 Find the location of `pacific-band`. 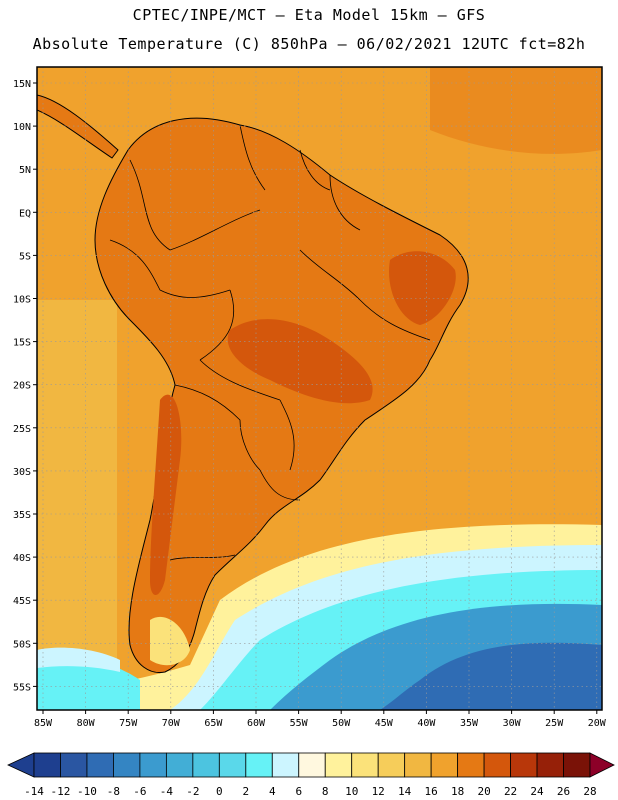

pacific-band is located at coordinates (77, 505).